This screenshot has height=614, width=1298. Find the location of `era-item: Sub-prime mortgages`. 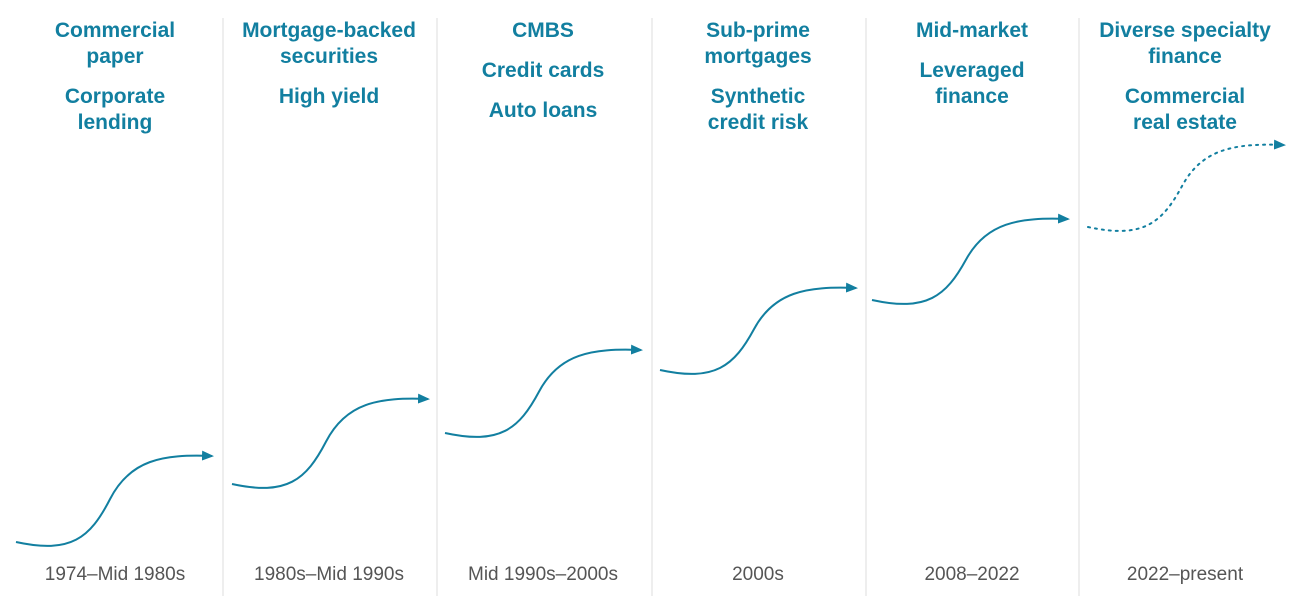

era-item: Sub-prime mortgages is located at coordinates (758, 43).